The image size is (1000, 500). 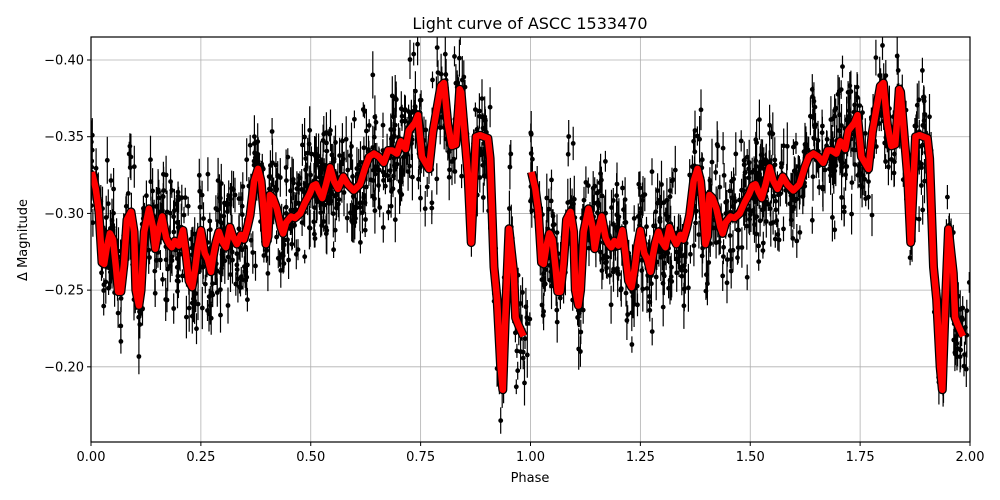 What do you see at coordinates (64, 137) in the screenshot?
I see `y-tick-label: −0.35` at bounding box center [64, 137].